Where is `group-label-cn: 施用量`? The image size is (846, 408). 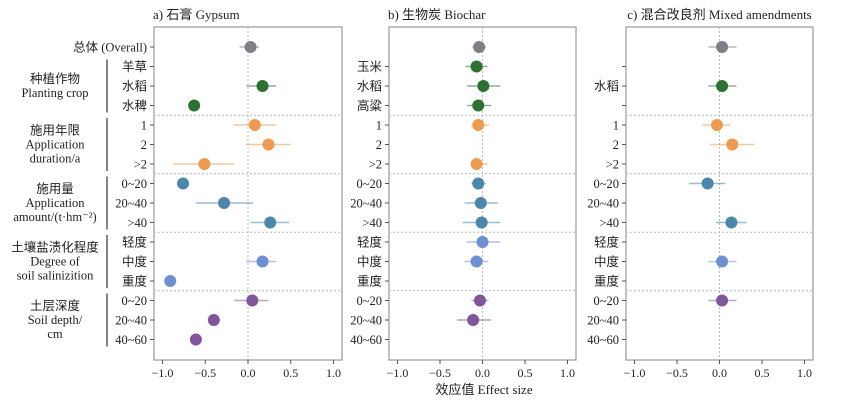
group-label-cn: 施用量 is located at coordinates (55, 189).